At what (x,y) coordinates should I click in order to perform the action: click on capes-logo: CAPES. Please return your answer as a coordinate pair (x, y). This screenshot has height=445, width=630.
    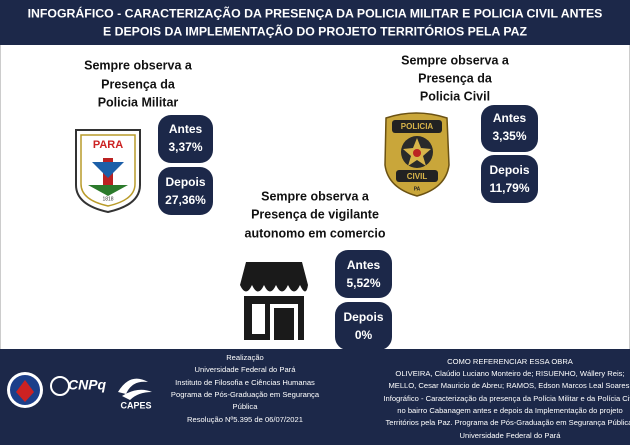
    Looking at the image, I should click on (135, 394).